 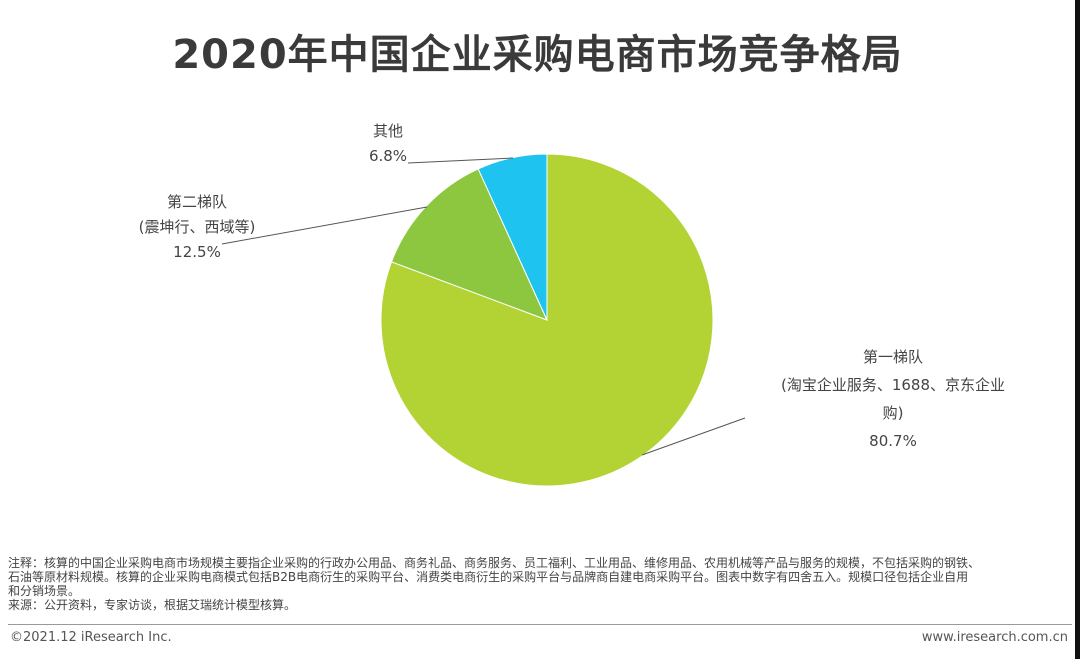 What do you see at coordinates (1077, 329) in the screenshot?
I see `right-edge-bar` at bounding box center [1077, 329].